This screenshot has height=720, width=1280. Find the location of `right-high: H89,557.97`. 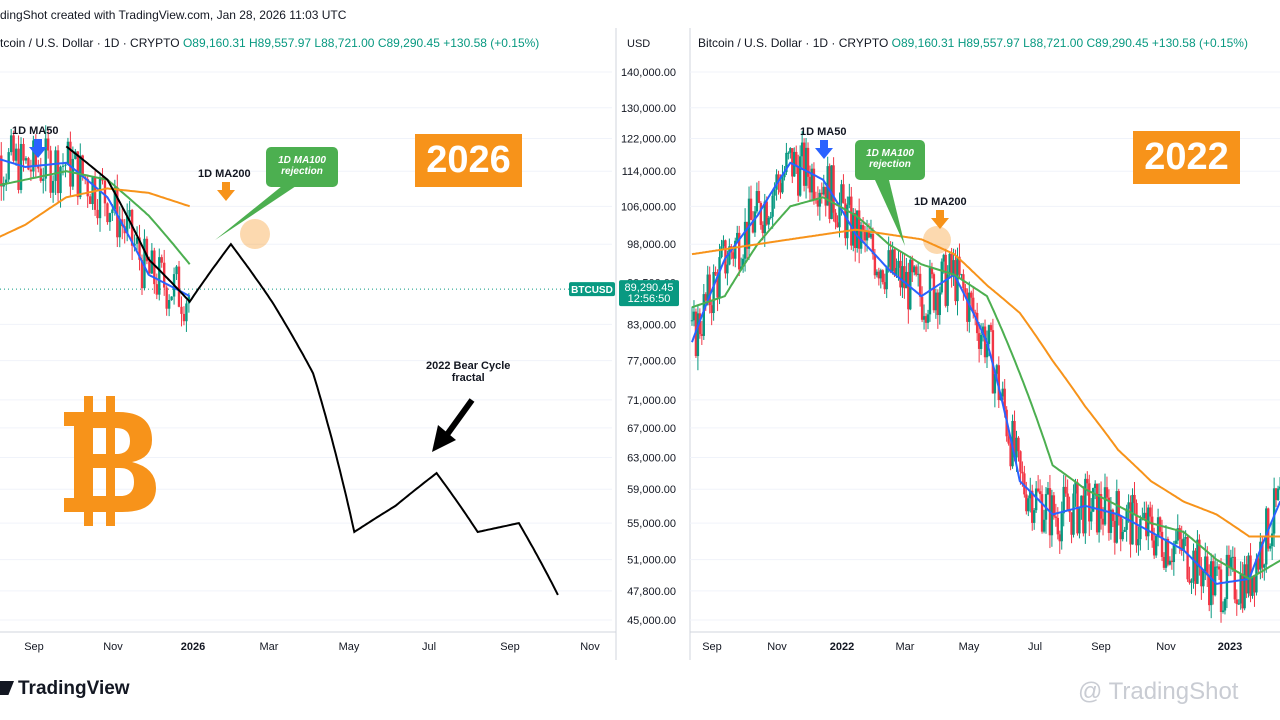

right-high: H89,557.97 is located at coordinates (988, 43).